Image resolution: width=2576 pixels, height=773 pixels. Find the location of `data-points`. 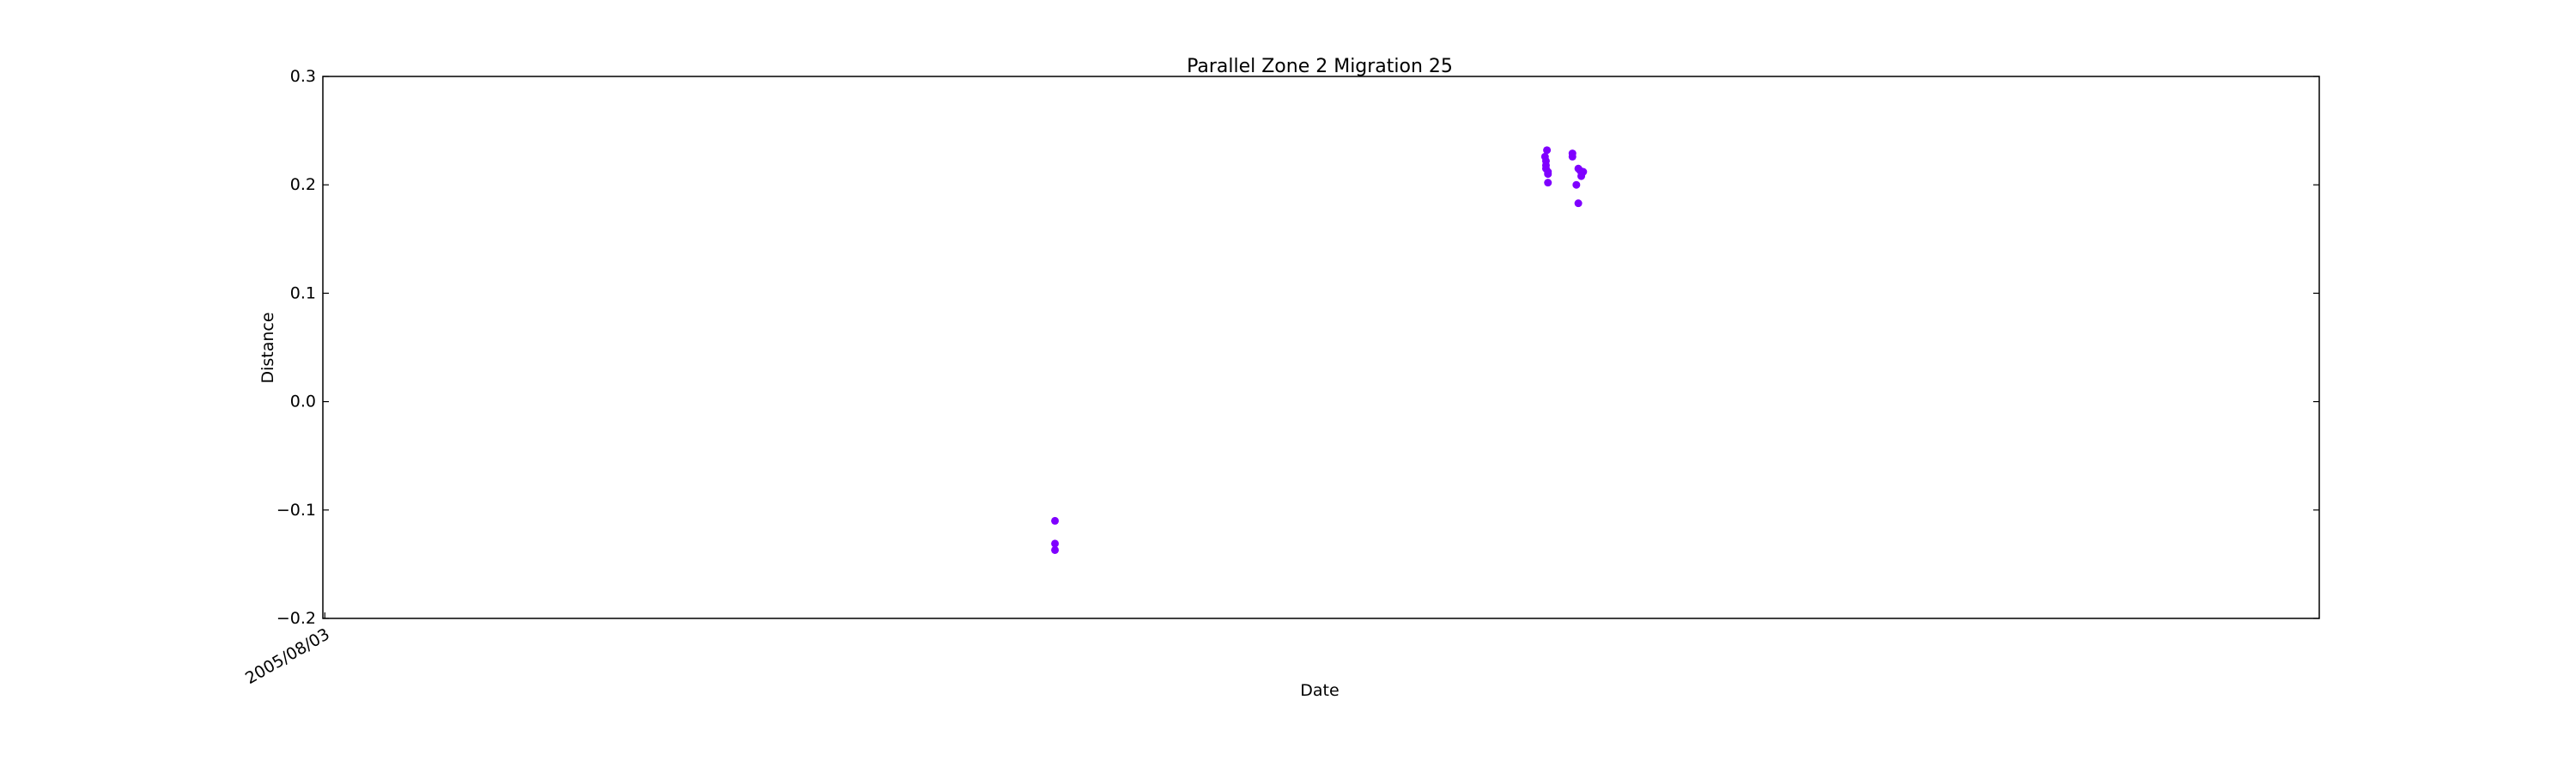

data-points is located at coordinates (1319, 350).